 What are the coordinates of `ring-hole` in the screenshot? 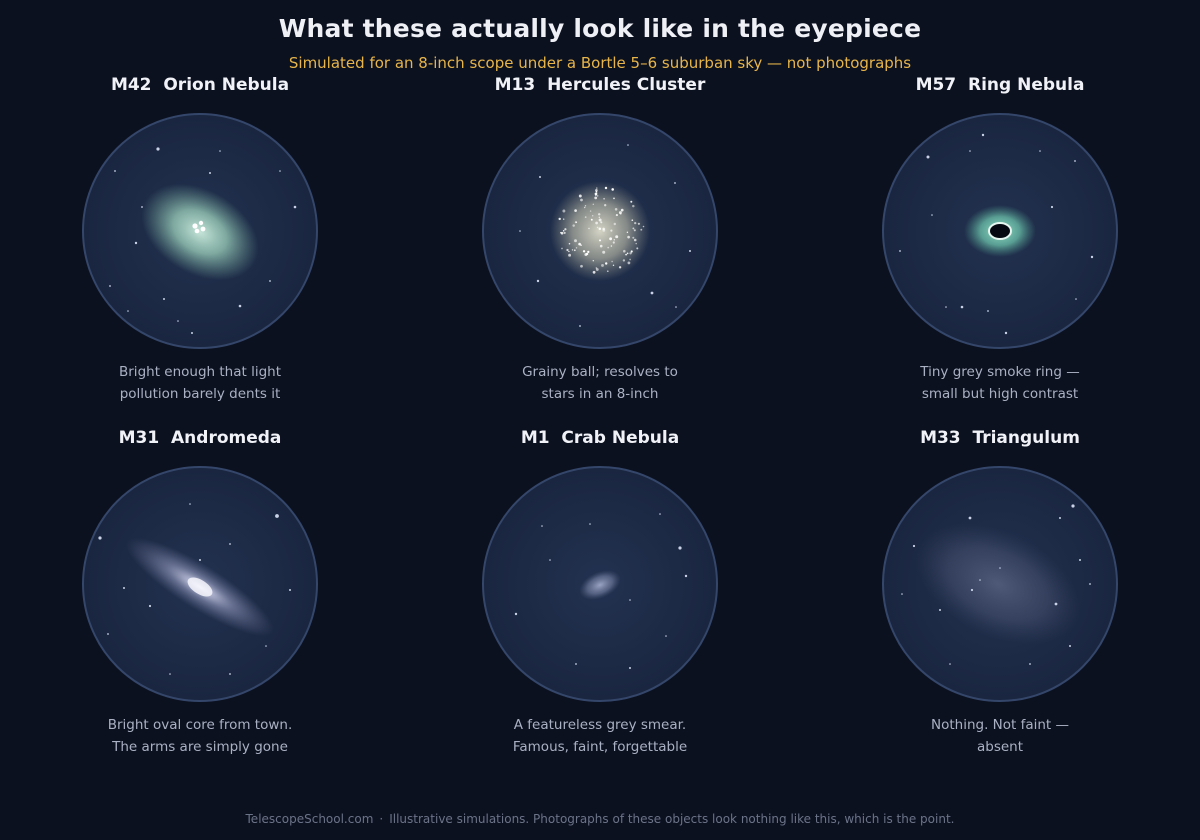 It's located at (1000, 231).